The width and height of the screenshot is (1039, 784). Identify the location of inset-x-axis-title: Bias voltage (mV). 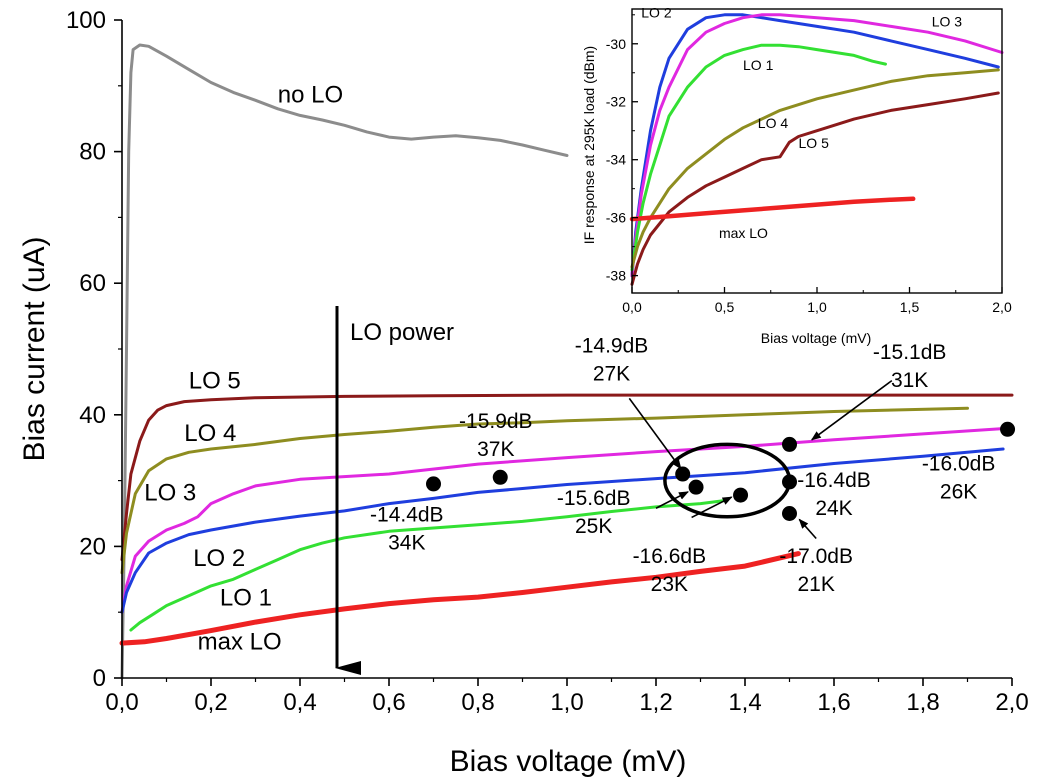
(816, 338).